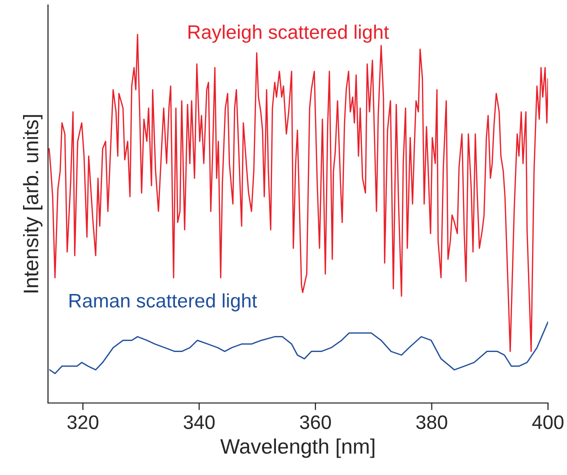 Image resolution: width=567 pixels, height=475 pixels. Describe the element at coordinates (548, 422) in the screenshot. I see `x-tick-label: 400` at that location.